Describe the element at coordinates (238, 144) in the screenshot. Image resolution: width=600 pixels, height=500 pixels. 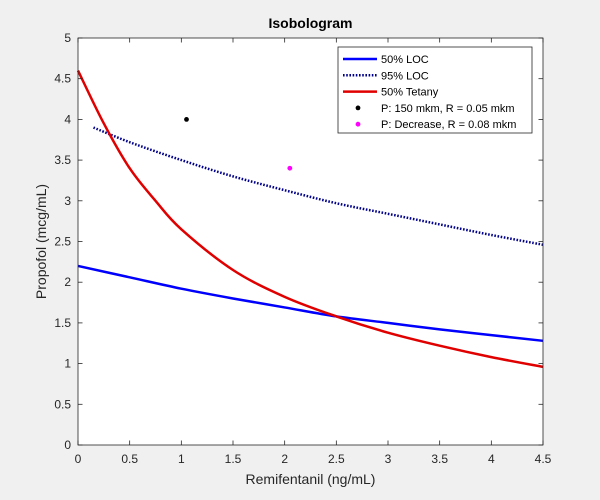
I see `markers-layer` at that location.